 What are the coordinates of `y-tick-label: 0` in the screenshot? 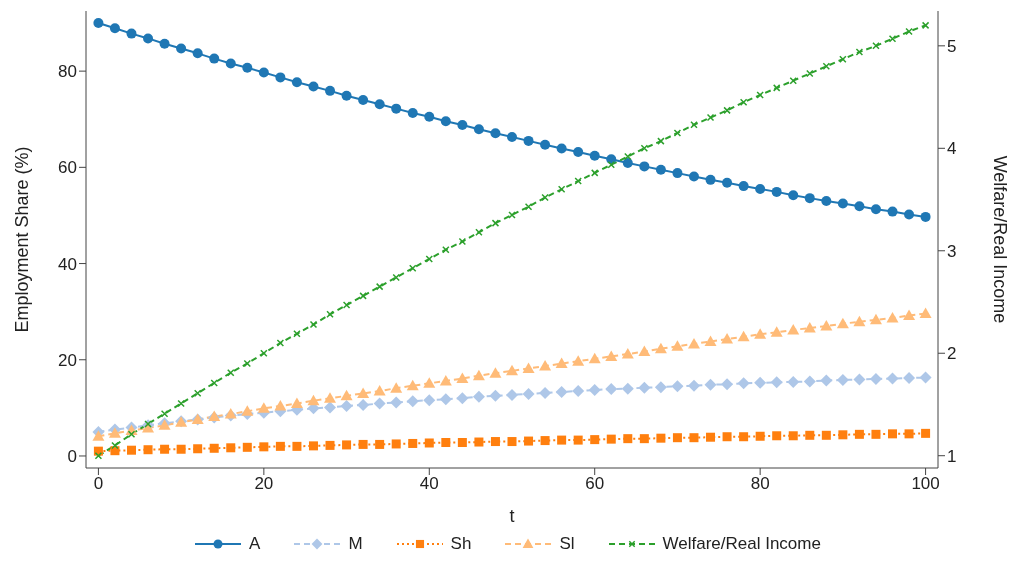 It's located at (72, 457).